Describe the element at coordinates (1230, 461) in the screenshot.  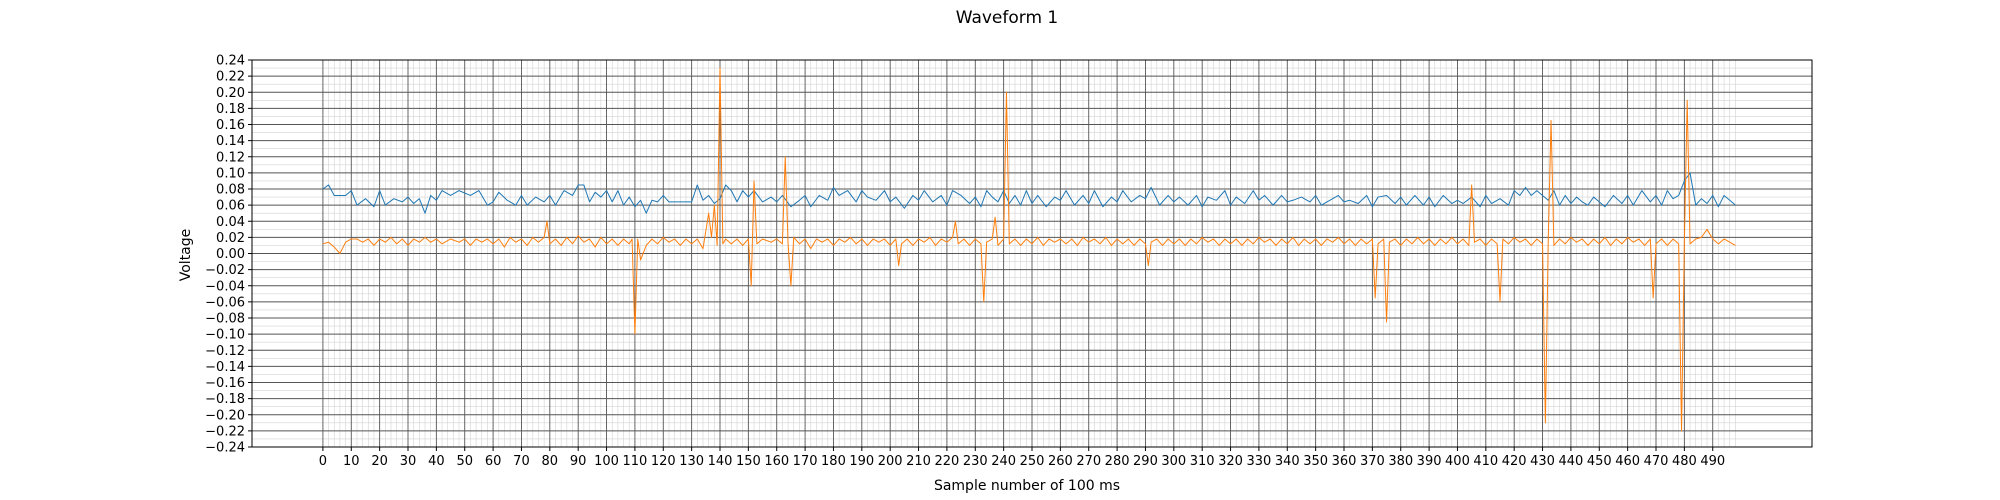
I see `x-tick-label: 320` at that location.